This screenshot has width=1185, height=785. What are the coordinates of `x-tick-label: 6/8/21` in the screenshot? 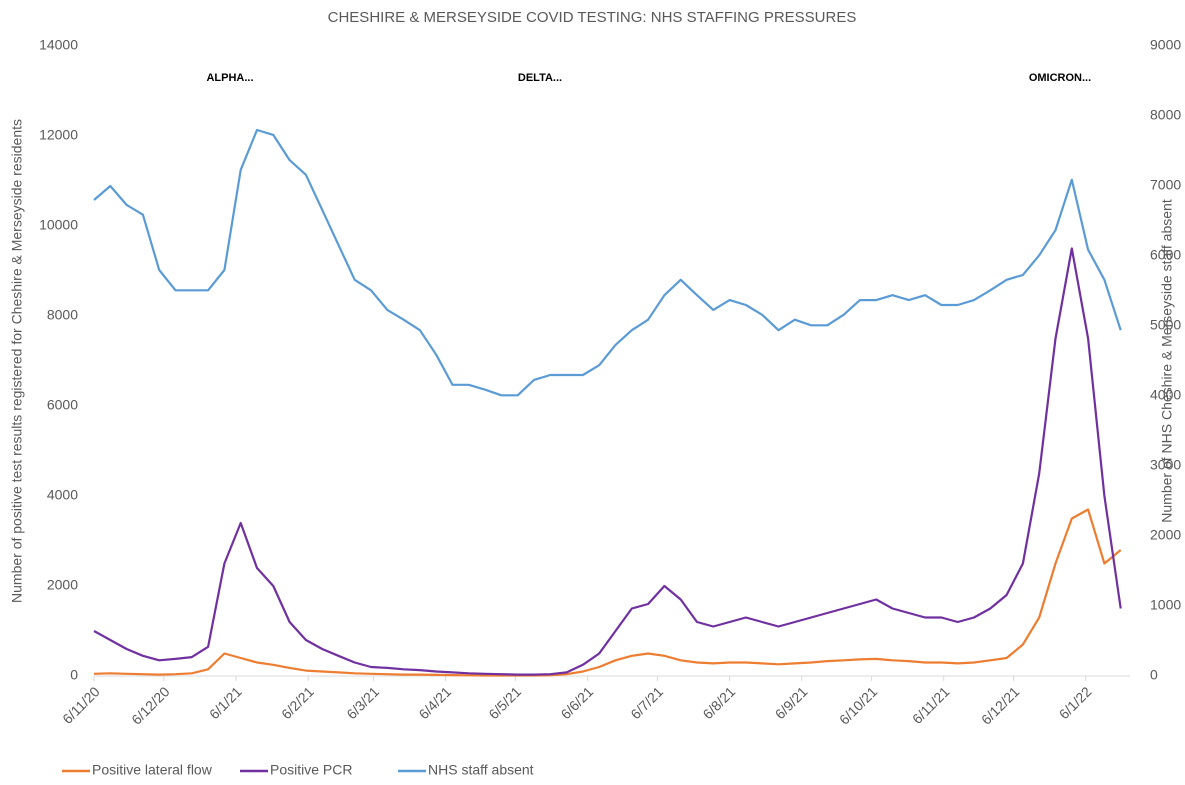 It's located at (718, 702).